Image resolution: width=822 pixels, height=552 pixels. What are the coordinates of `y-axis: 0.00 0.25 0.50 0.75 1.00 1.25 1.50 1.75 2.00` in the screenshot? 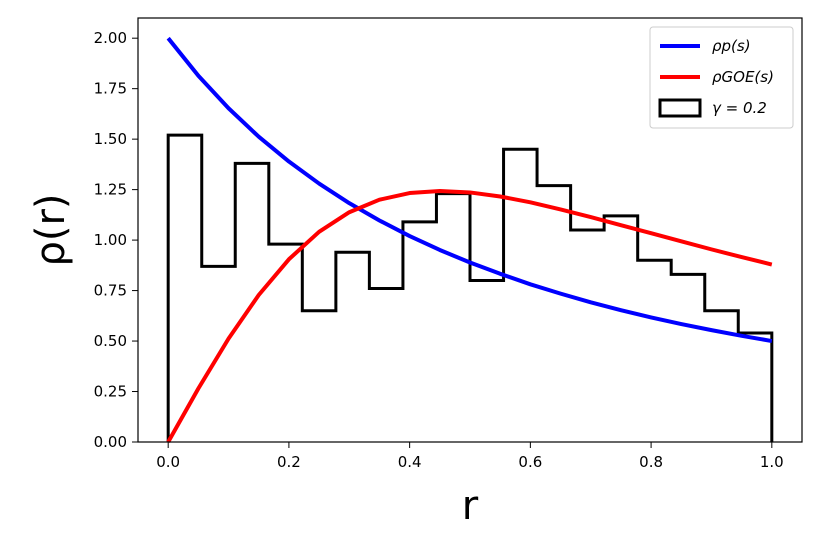 It's located at (116, 240).